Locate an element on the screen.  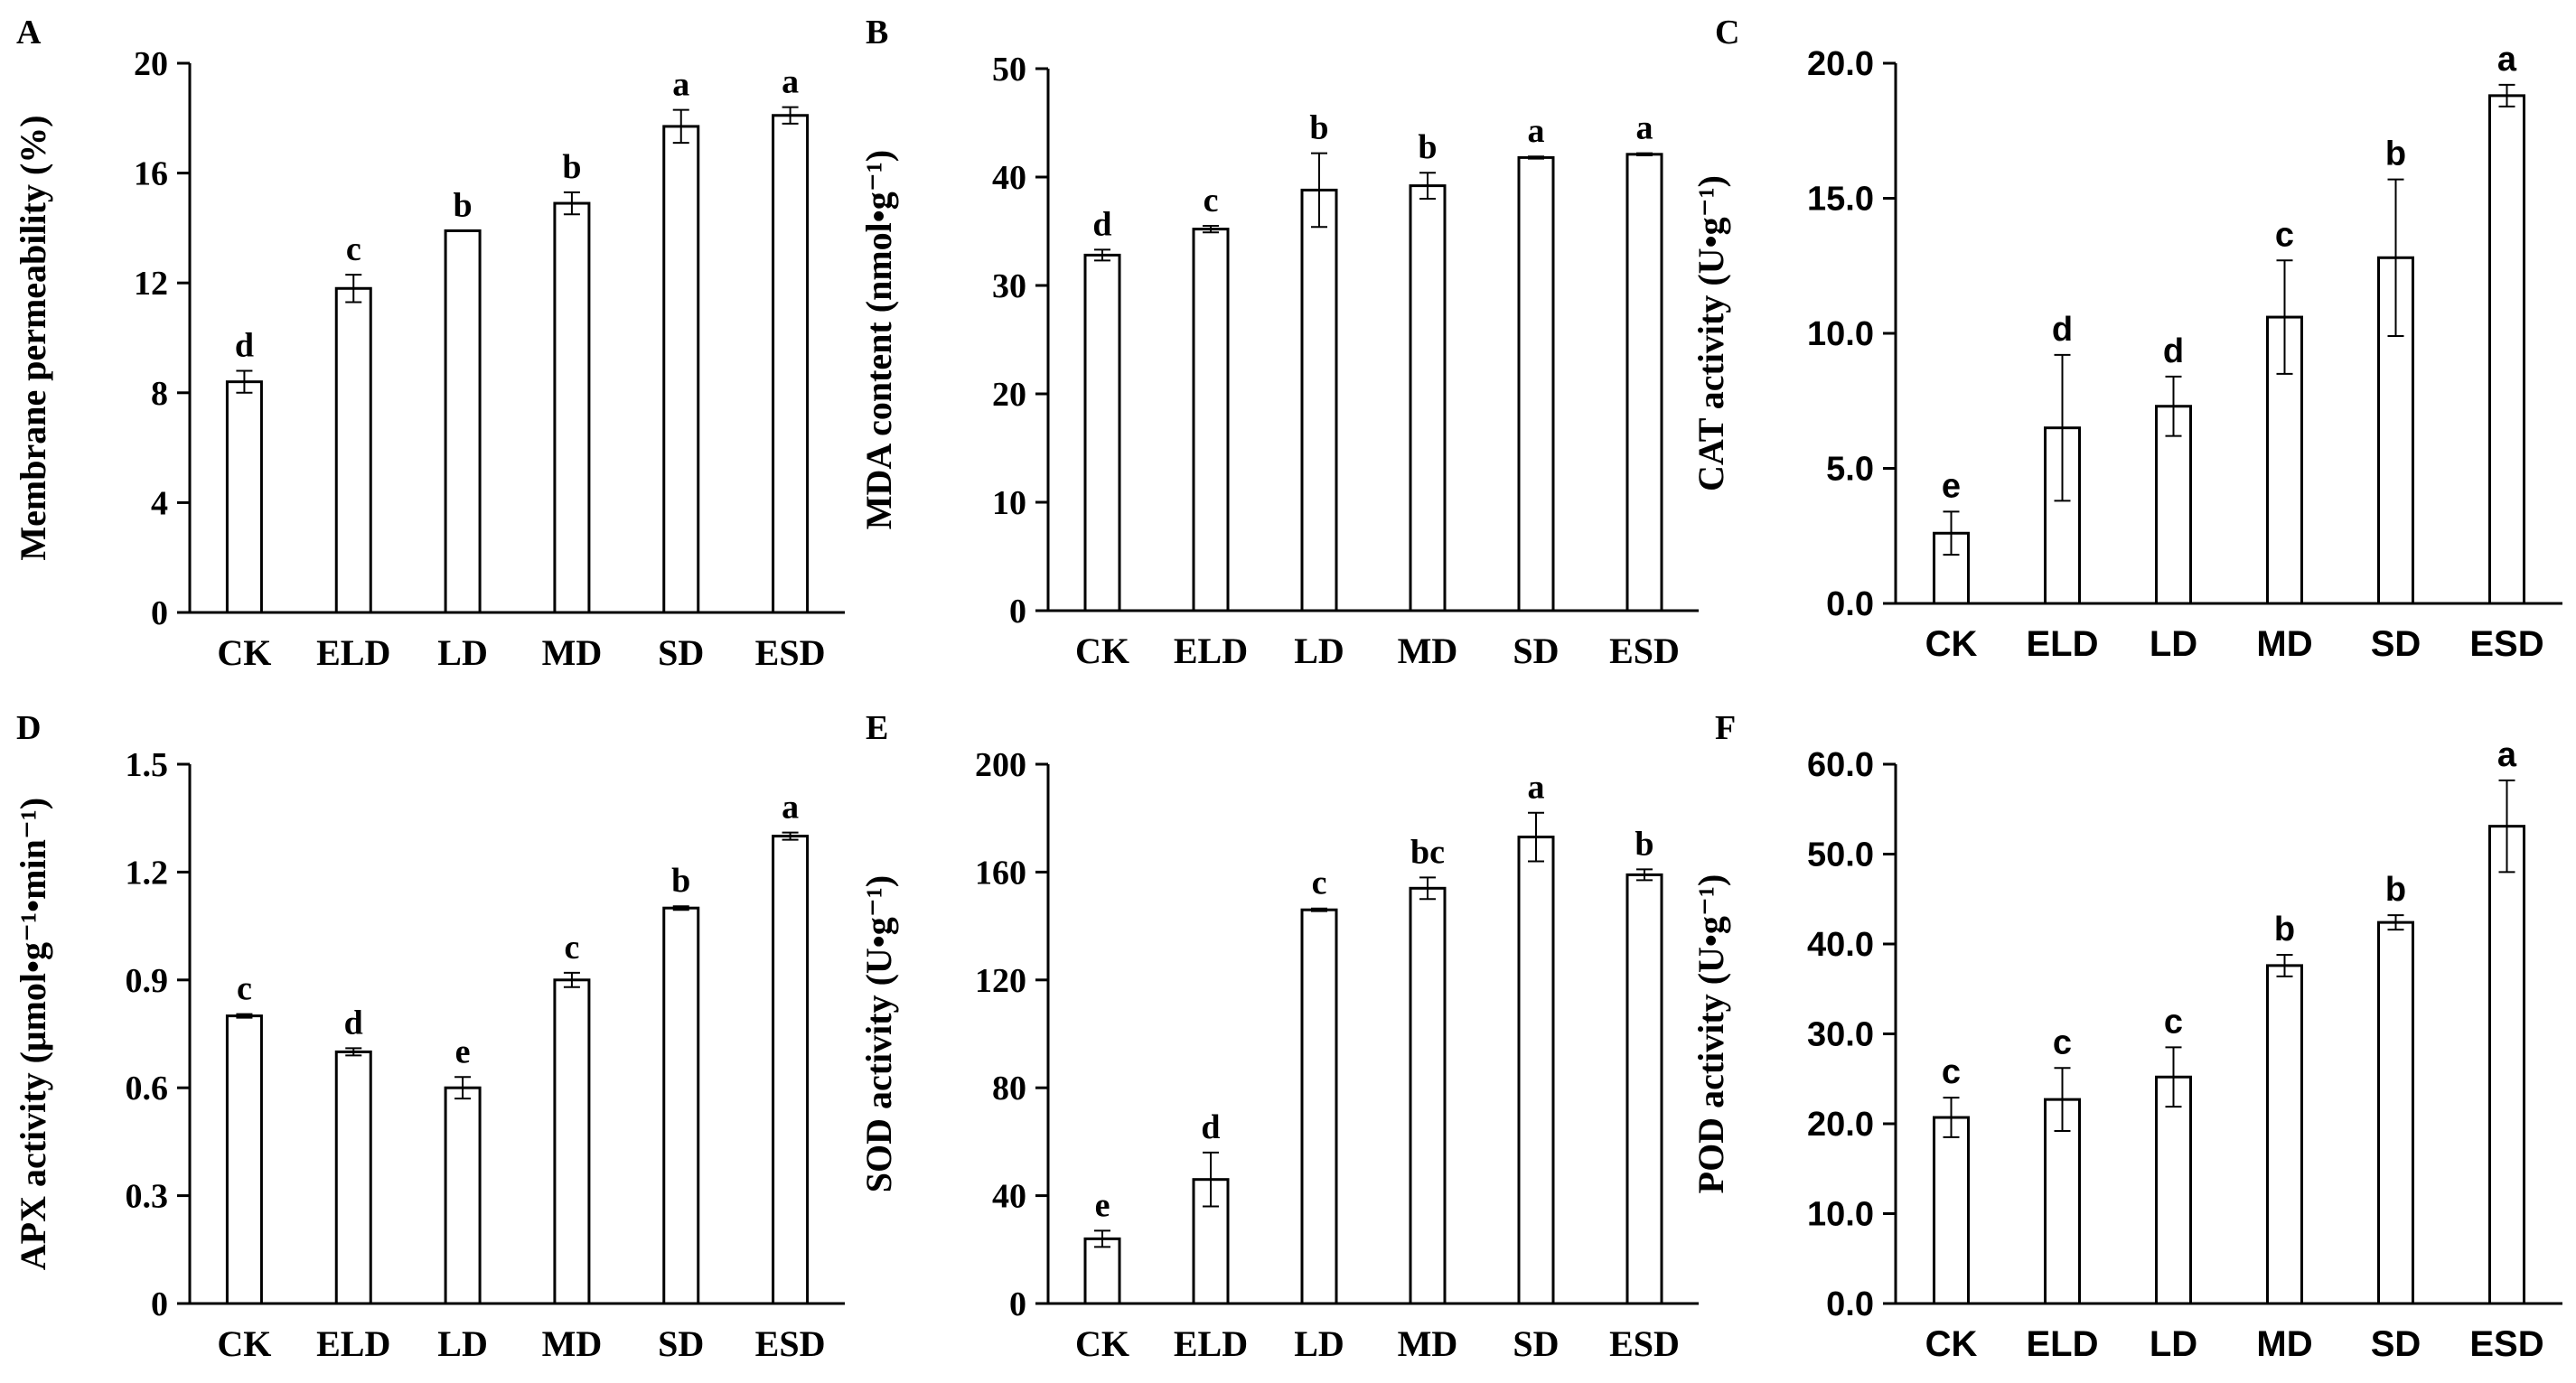
y-tick-label: 60.0 is located at coordinates (1840, 765).